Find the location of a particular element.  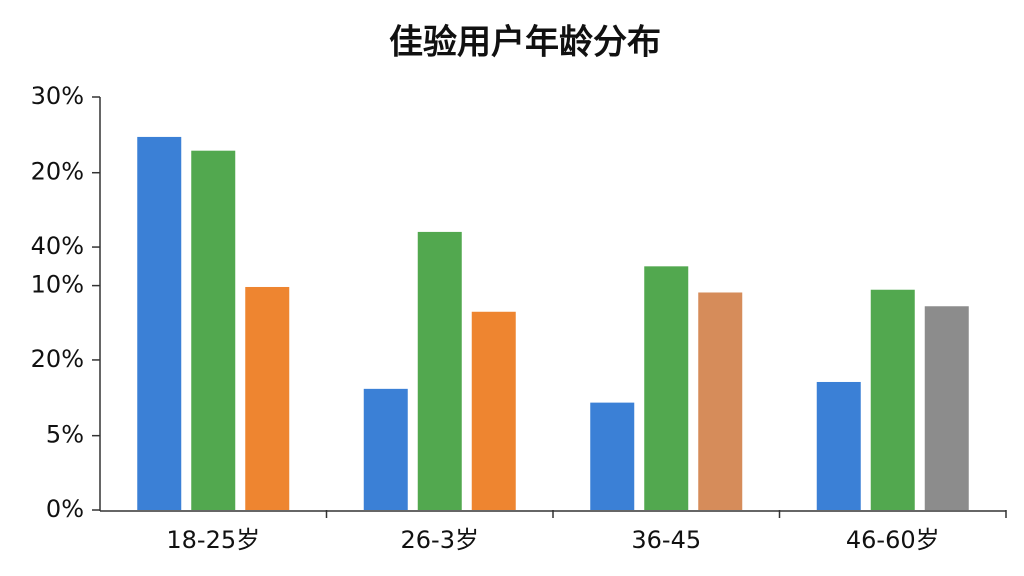

y-tick-label: 5% is located at coordinates (65, 435).